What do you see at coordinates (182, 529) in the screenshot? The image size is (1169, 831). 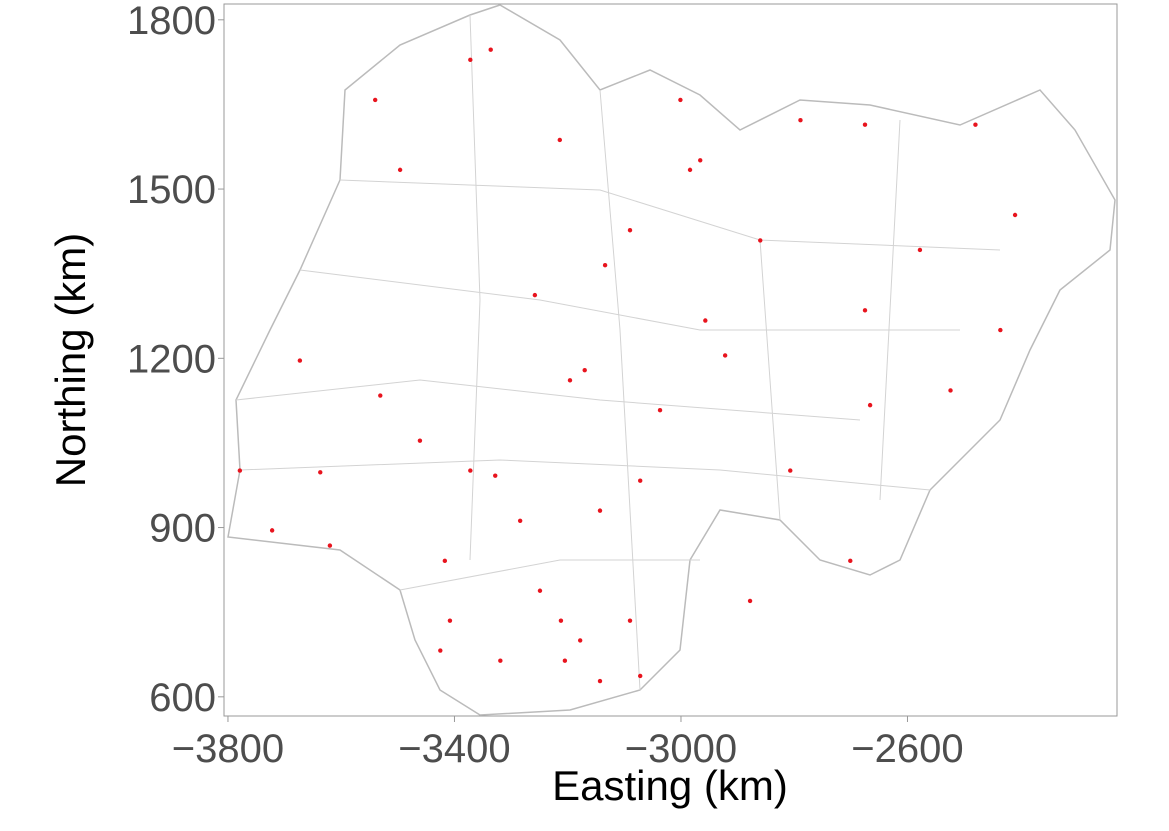 I see `y-tick-label: 900` at bounding box center [182, 529].